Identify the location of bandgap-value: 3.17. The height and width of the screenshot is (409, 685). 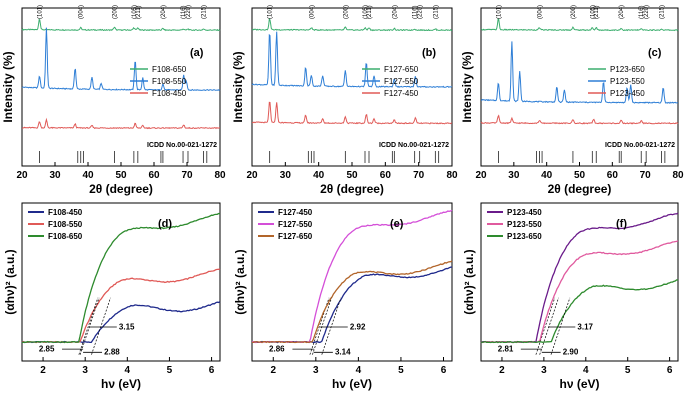
(585, 326).